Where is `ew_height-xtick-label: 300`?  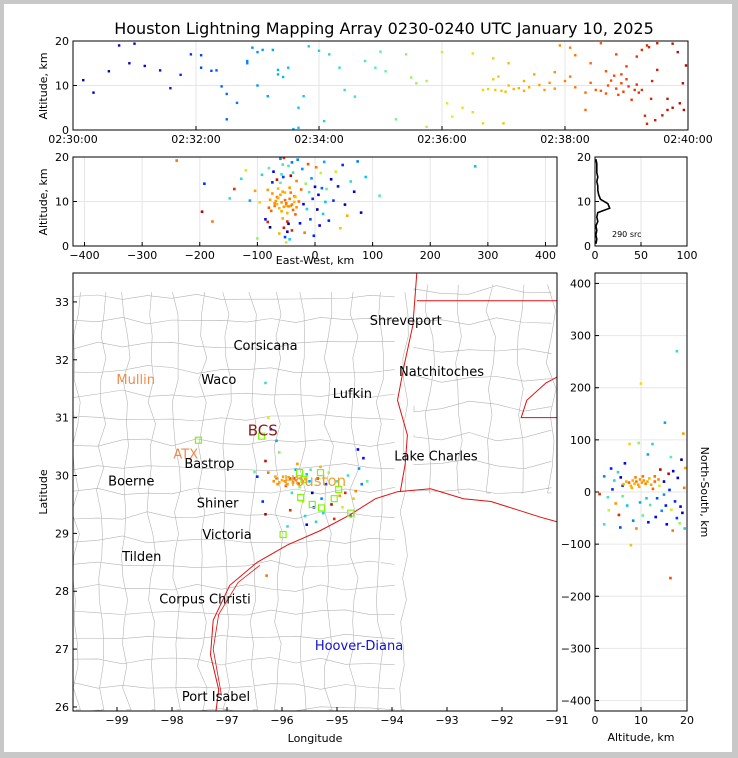 ew_height-xtick-label: 300 is located at coordinates (487, 255).